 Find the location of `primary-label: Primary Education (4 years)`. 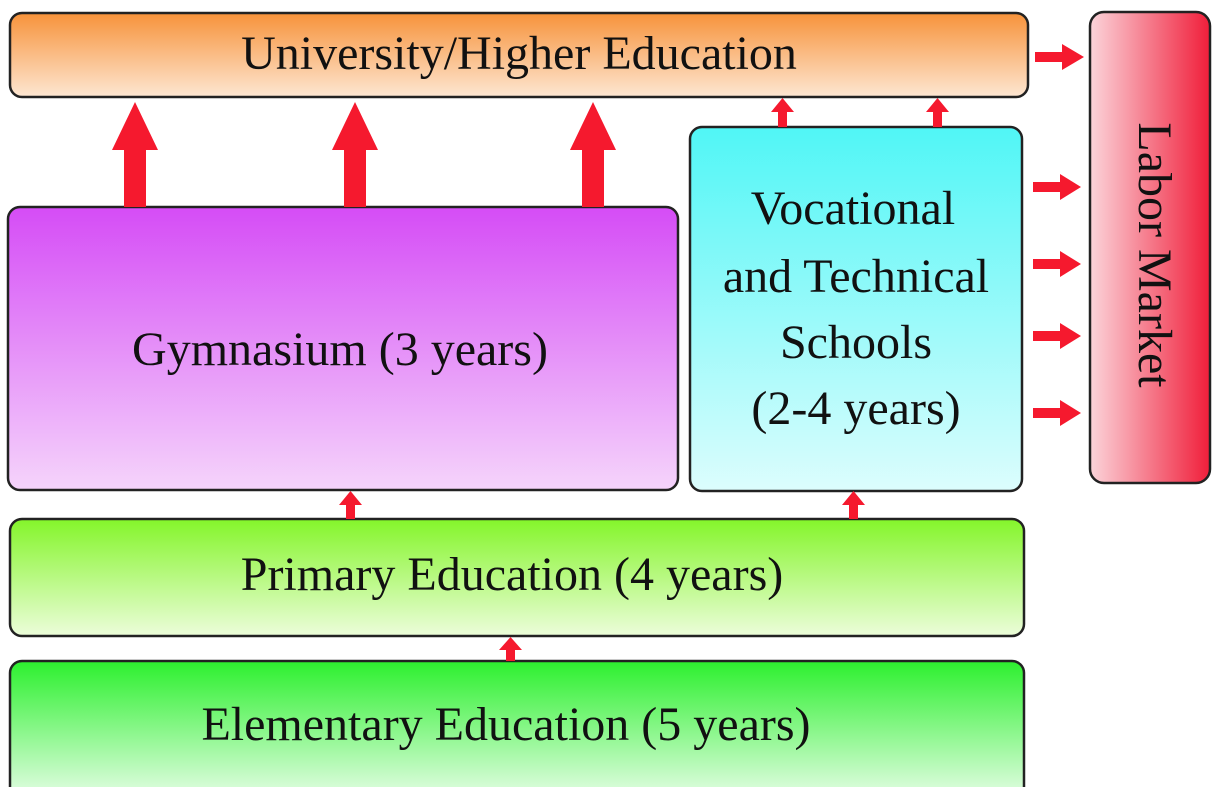

primary-label: Primary Education (4 years) is located at coordinates (512, 574).